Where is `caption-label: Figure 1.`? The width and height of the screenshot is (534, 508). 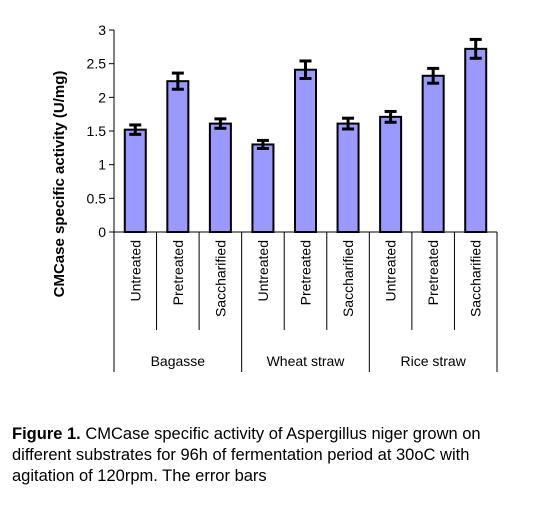 caption-label: Figure 1. is located at coordinates (46, 434).